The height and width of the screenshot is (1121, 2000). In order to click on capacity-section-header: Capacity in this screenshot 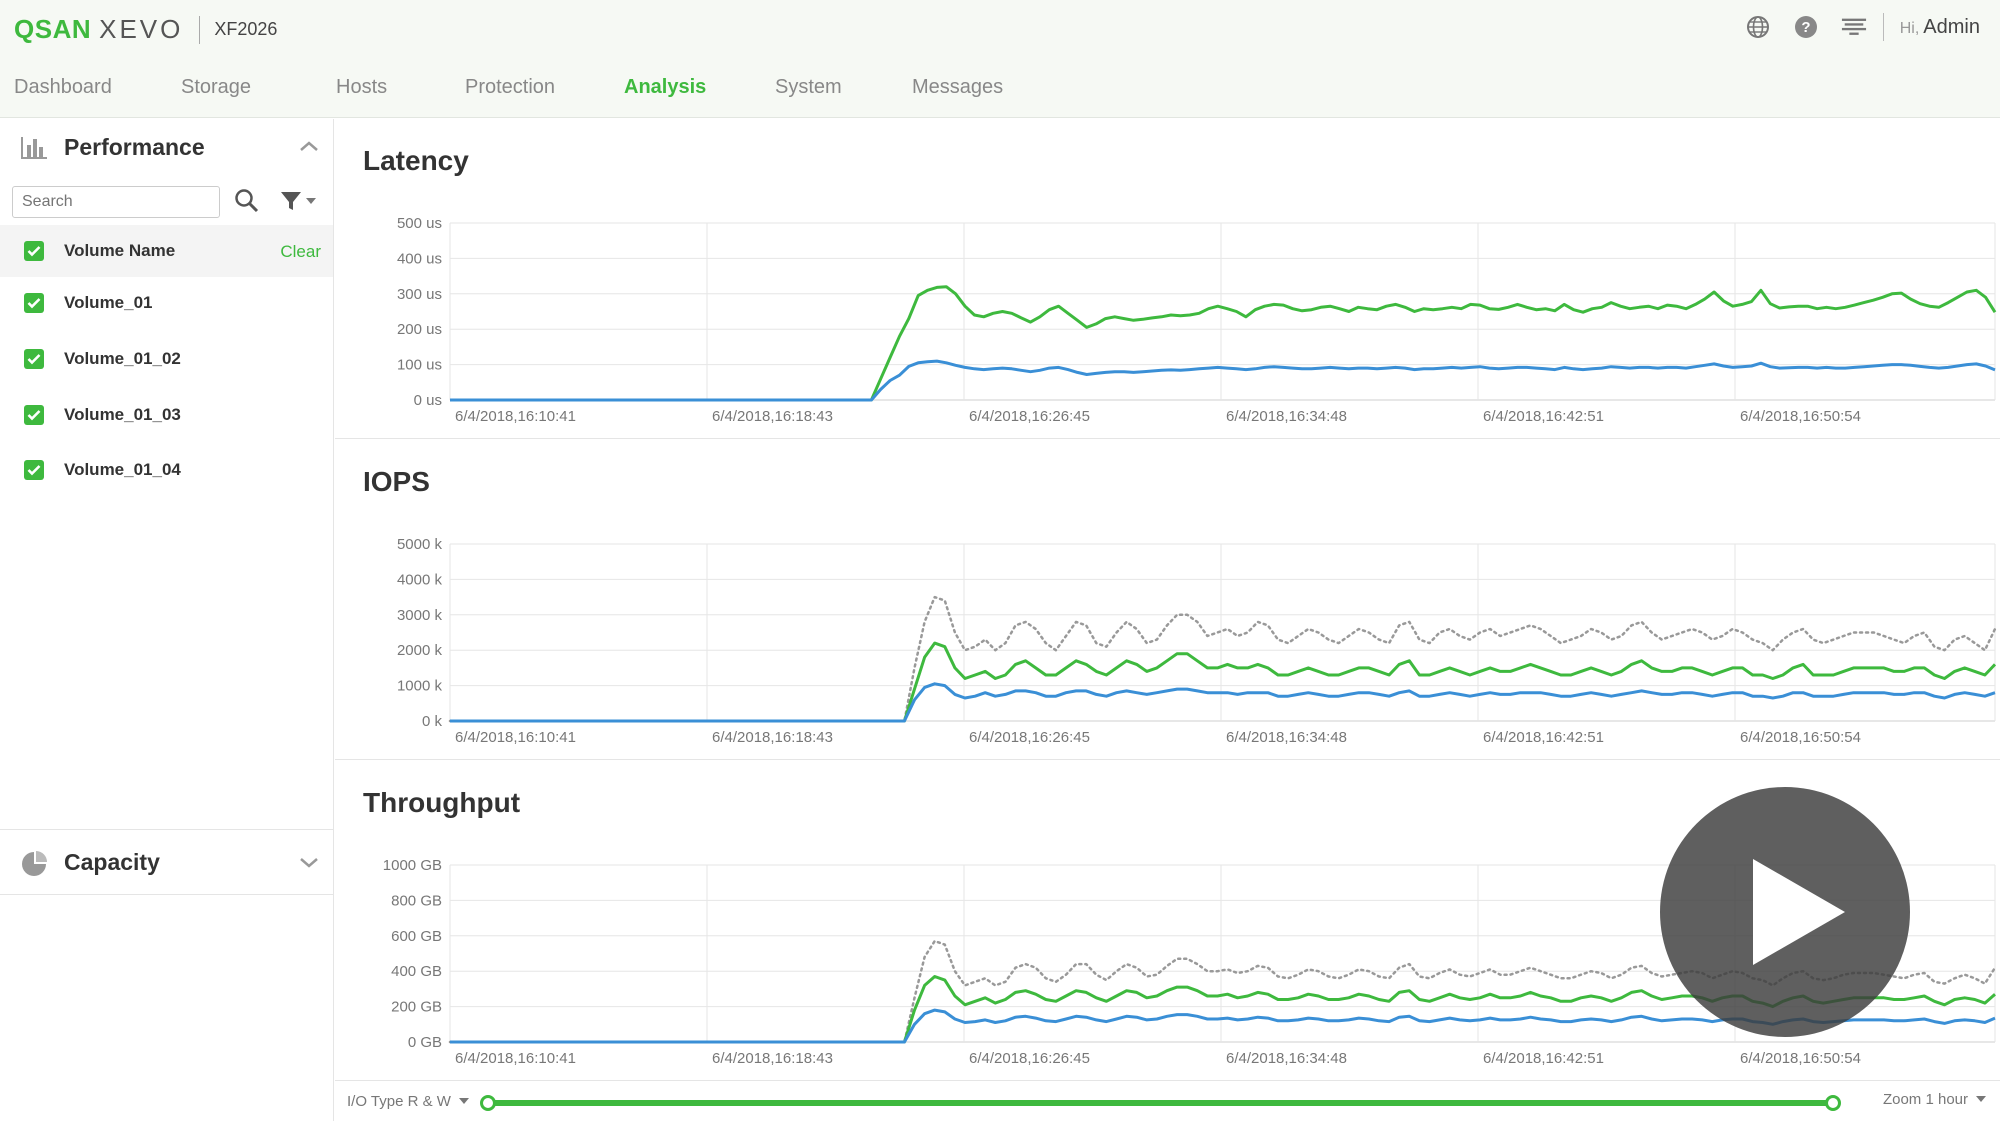, I will do `click(166, 862)`.